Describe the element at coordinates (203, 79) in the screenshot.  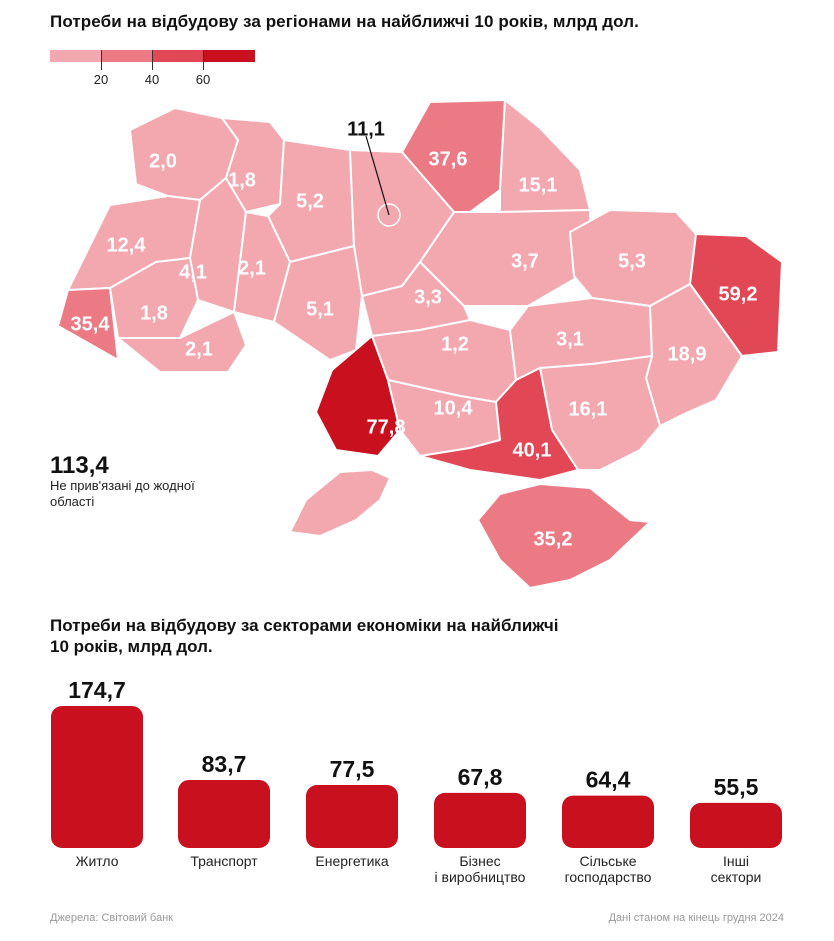
I see `legend-tick-label: 60` at that location.